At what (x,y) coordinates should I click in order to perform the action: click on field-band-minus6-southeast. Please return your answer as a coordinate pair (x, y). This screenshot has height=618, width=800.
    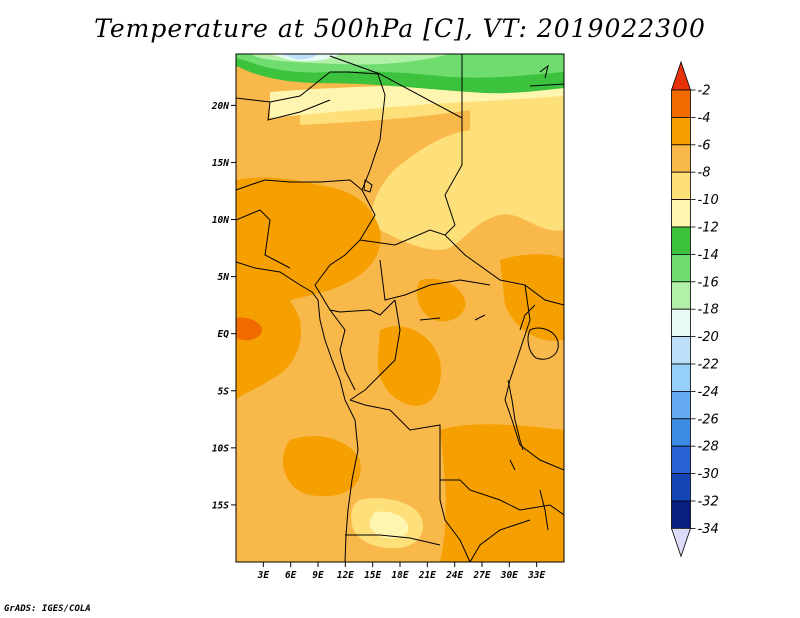
    Looking at the image, I should click on (502, 493).